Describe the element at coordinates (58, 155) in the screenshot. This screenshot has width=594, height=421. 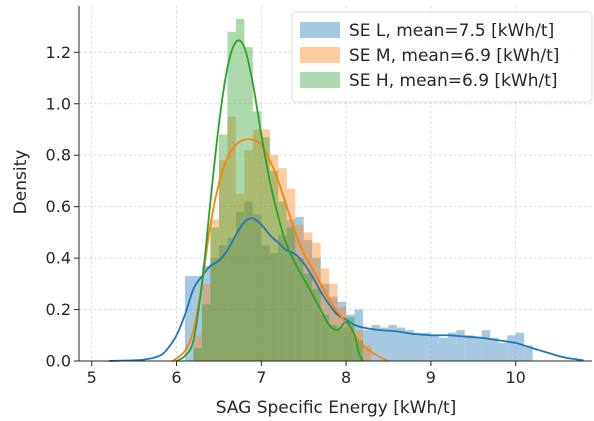
I see `y-tick-label: 0.8` at that location.